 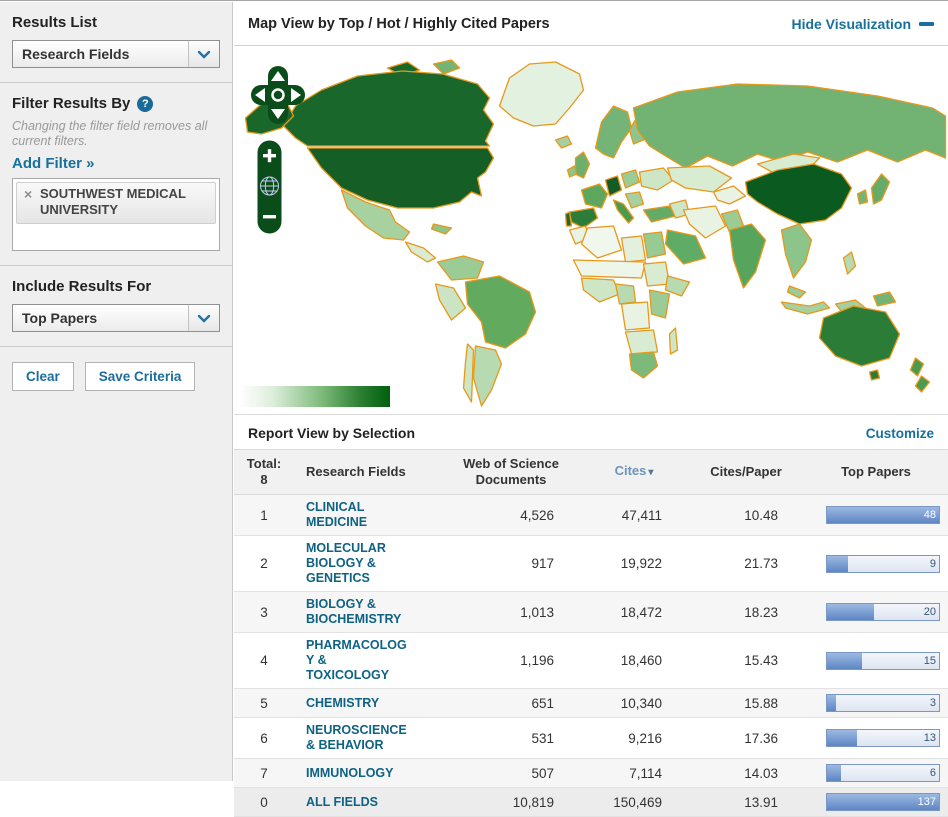 I want to click on top-papers-bar: 6, so click(x=883, y=773).